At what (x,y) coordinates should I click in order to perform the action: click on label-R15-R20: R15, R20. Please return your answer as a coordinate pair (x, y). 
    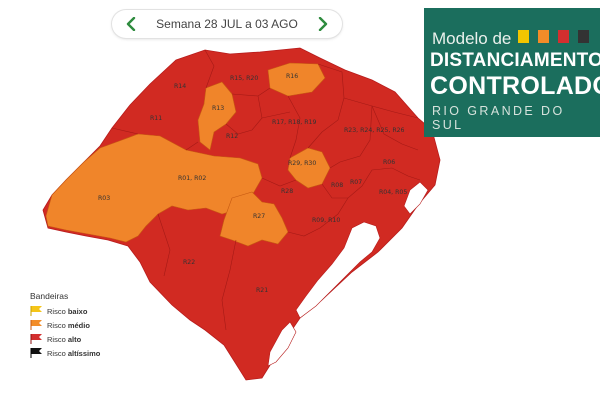
    Looking at the image, I should click on (244, 78).